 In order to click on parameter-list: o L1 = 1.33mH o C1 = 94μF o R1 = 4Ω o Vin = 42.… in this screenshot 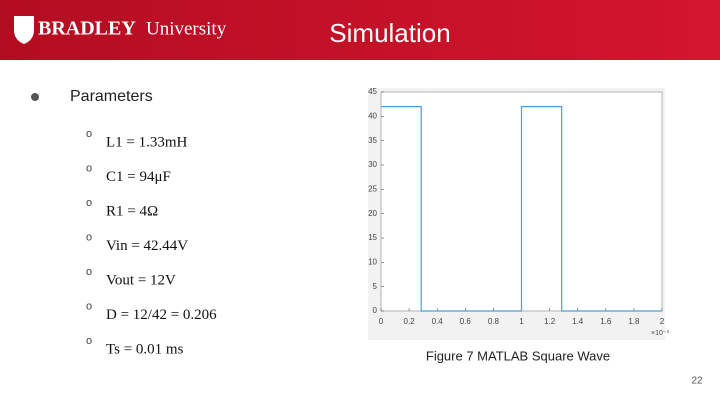, I will do `click(151, 243)`.